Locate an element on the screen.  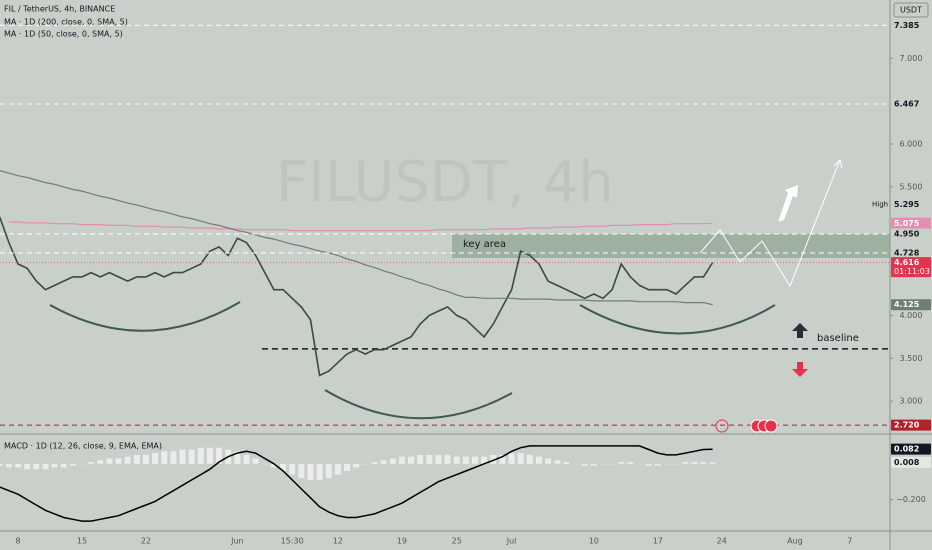
price-badge-label: 4.125 is located at coordinates (907, 304).